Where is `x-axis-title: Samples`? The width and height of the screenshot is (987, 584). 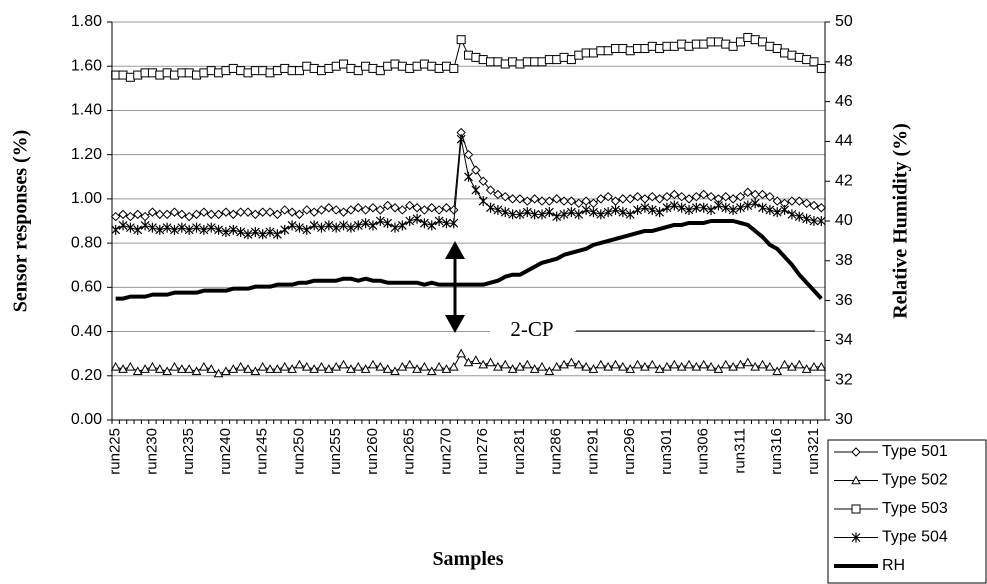
x-axis-title: Samples is located at coordinates (467, 559).